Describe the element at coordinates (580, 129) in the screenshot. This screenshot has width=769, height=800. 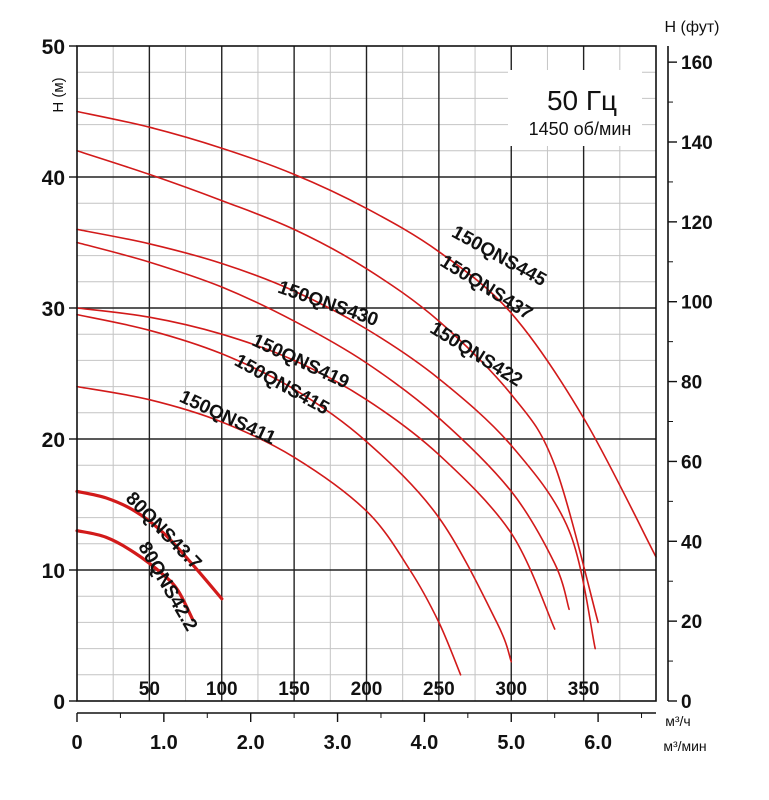
I see `speed-label: 1450 об/мин` at that location.